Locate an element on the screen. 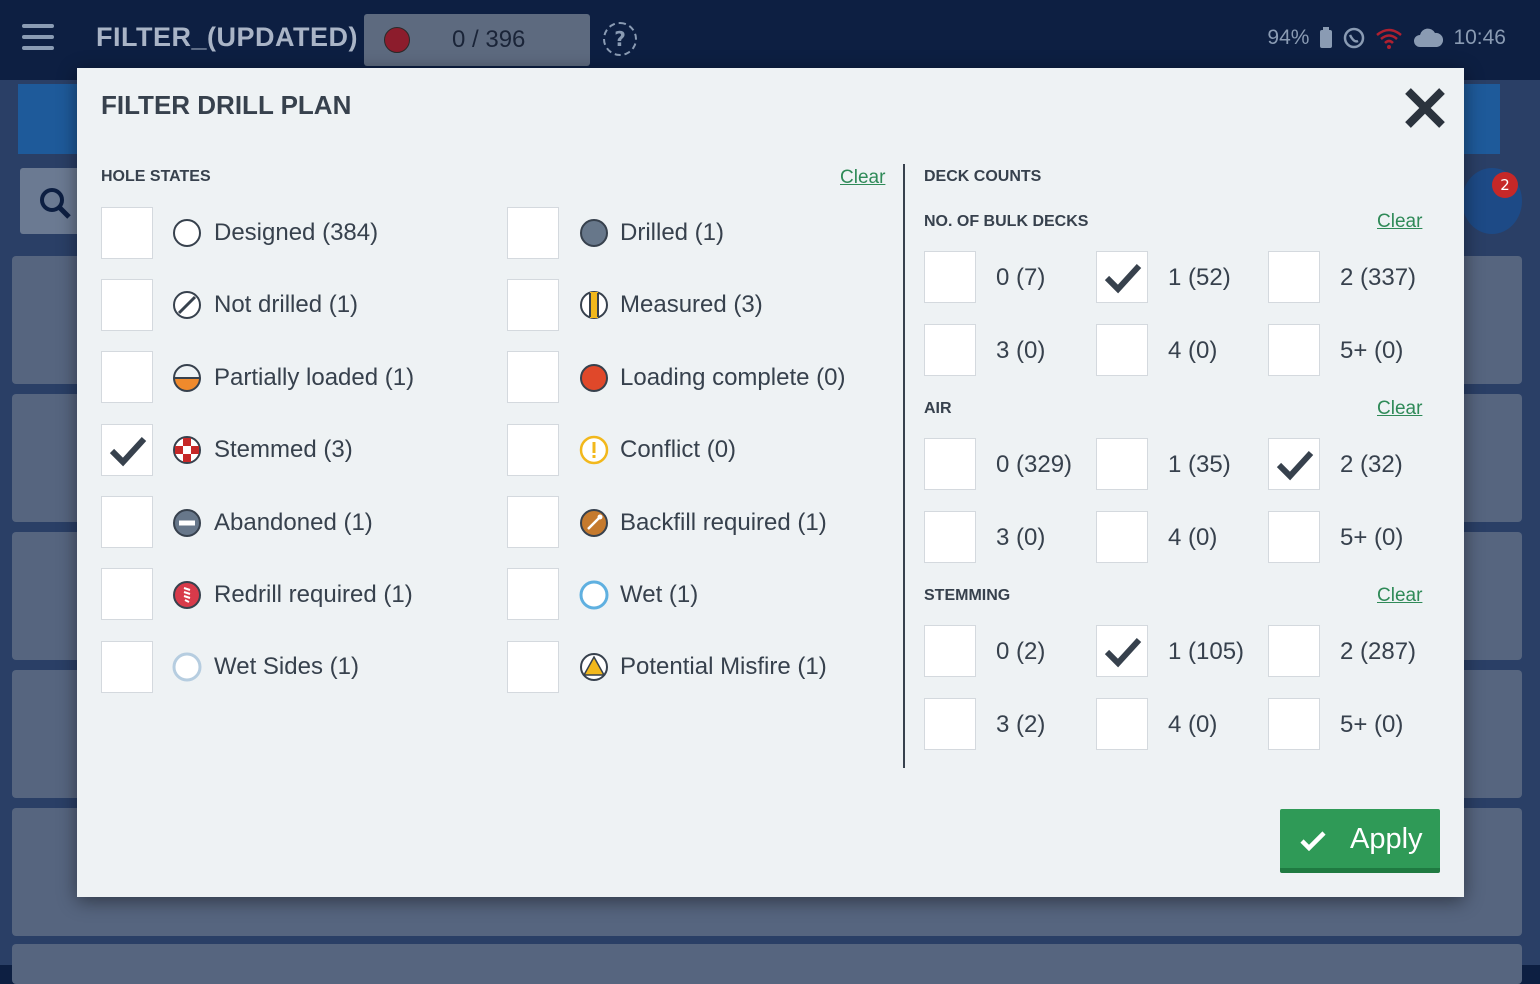  apply-button: Apply is located at coordinates (1360, 841).